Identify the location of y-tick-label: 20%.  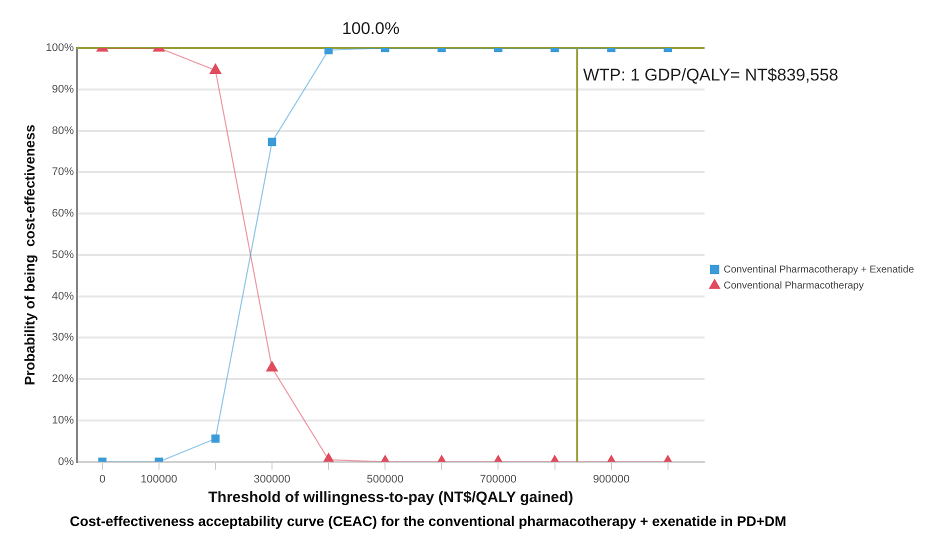
(63, 379).